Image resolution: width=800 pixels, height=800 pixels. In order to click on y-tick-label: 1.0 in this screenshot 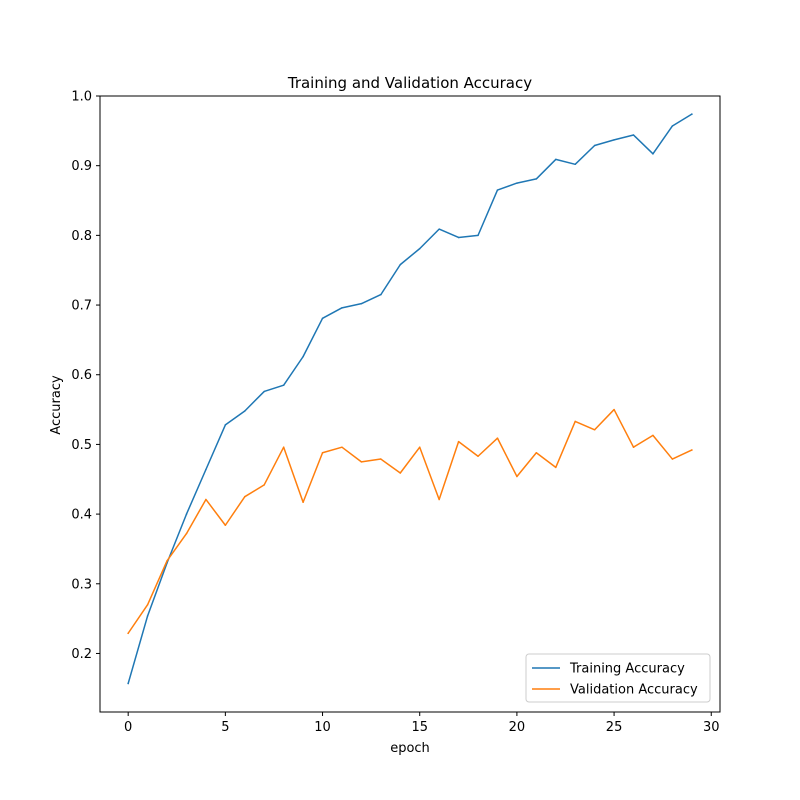, I will do `click(81, 97)`.